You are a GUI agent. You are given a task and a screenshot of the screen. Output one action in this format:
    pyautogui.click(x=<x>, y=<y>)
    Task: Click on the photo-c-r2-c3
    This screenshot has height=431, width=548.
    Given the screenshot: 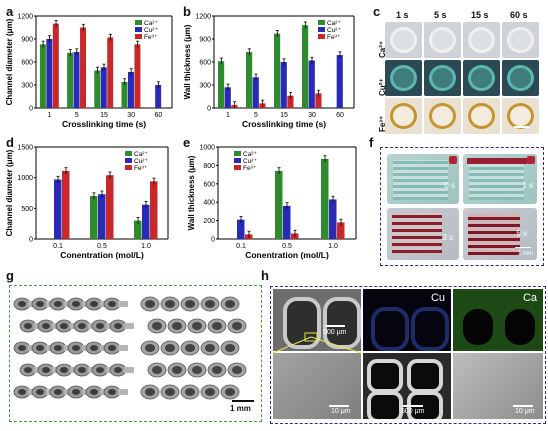 What is the action you would take?
    pyautogui.click(x=520, y=116)
    